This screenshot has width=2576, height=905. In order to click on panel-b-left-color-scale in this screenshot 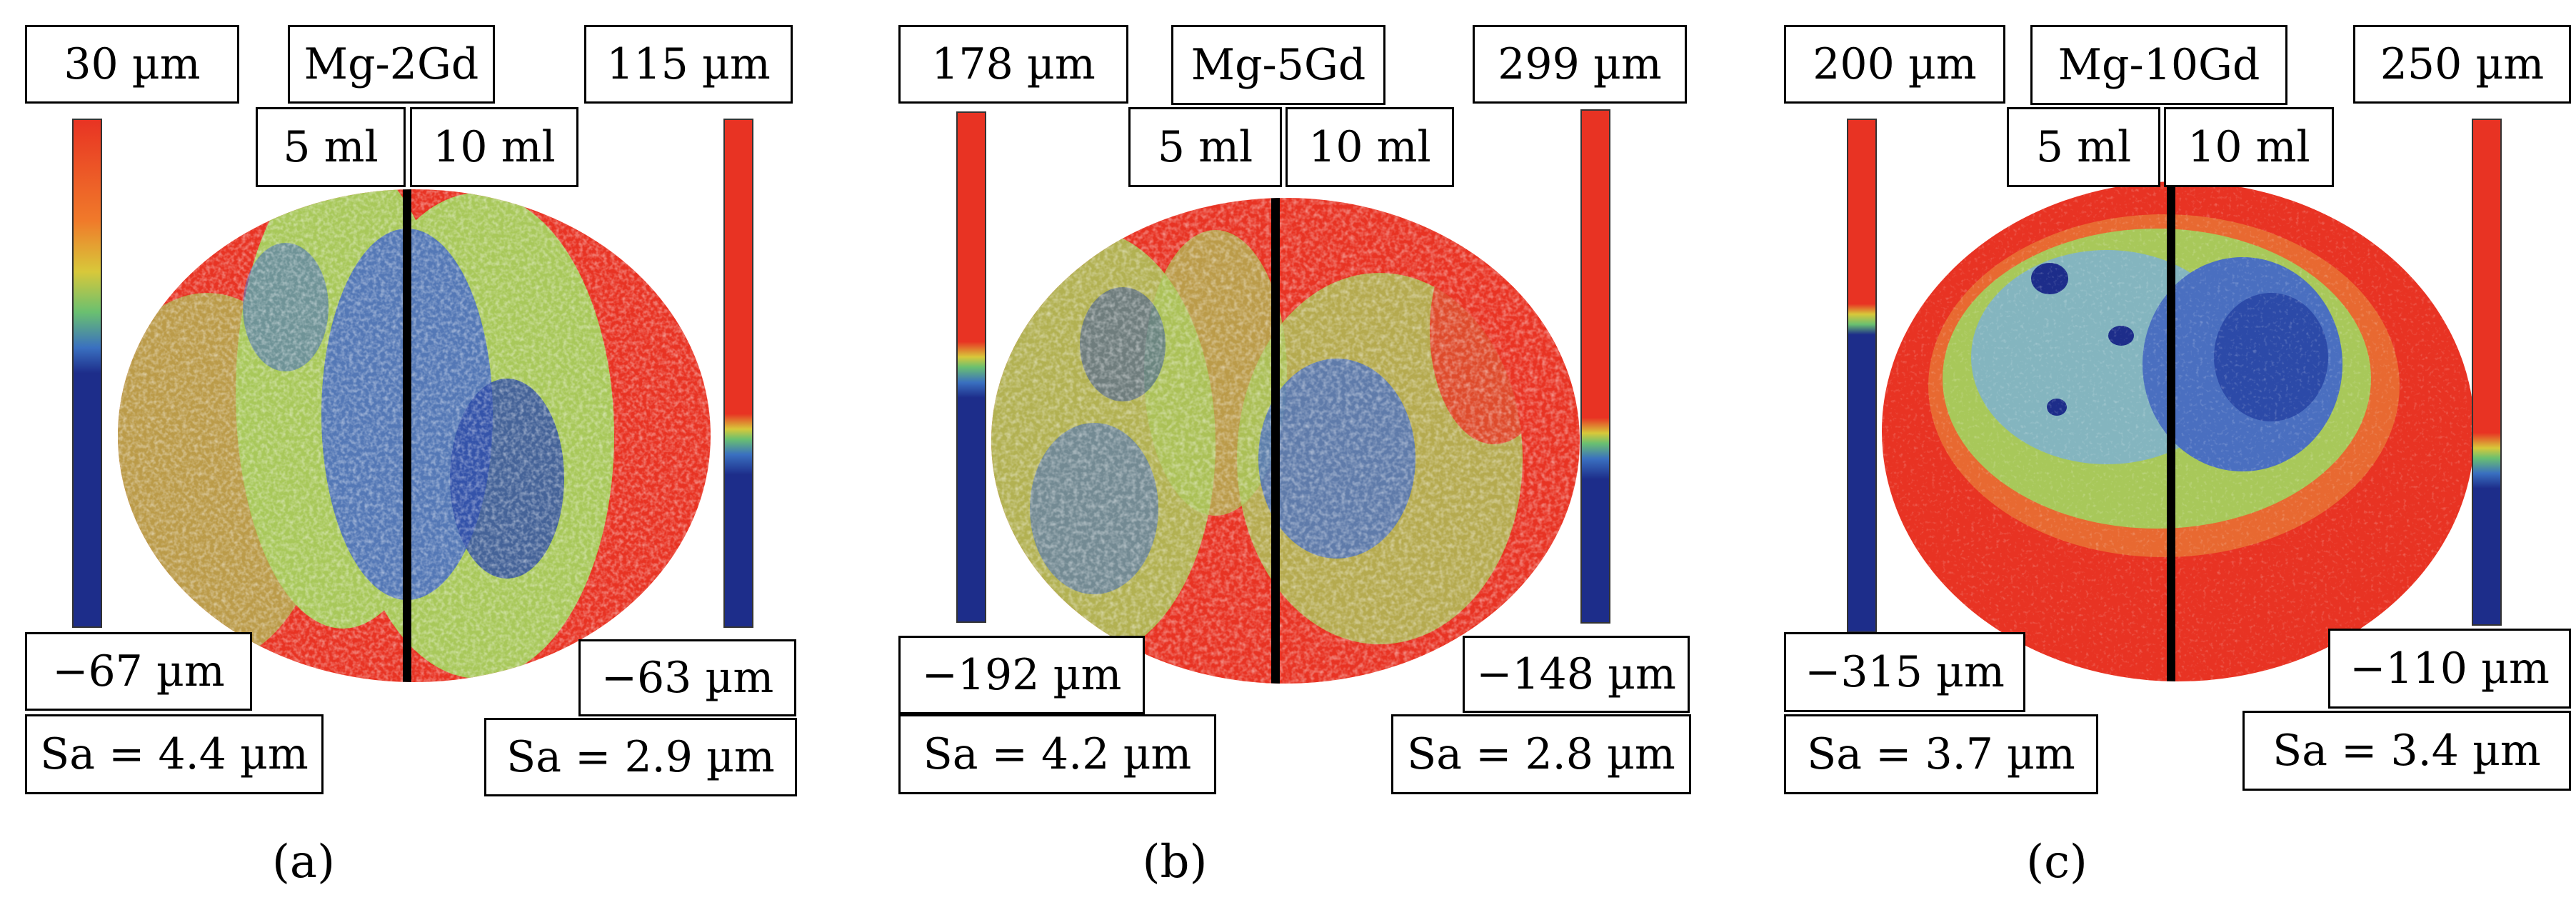, I will do `click(971, 367)`.